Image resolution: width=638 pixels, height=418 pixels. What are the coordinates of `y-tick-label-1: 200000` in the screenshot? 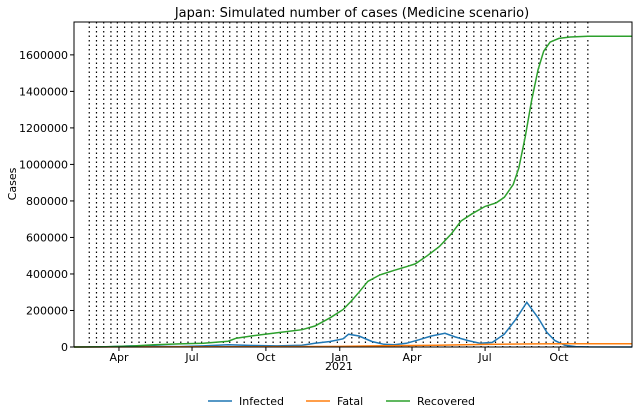 It's located at (47, 310).